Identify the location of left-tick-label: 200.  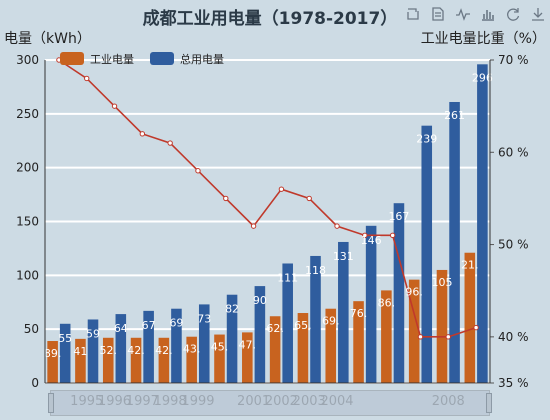
(27, 168).